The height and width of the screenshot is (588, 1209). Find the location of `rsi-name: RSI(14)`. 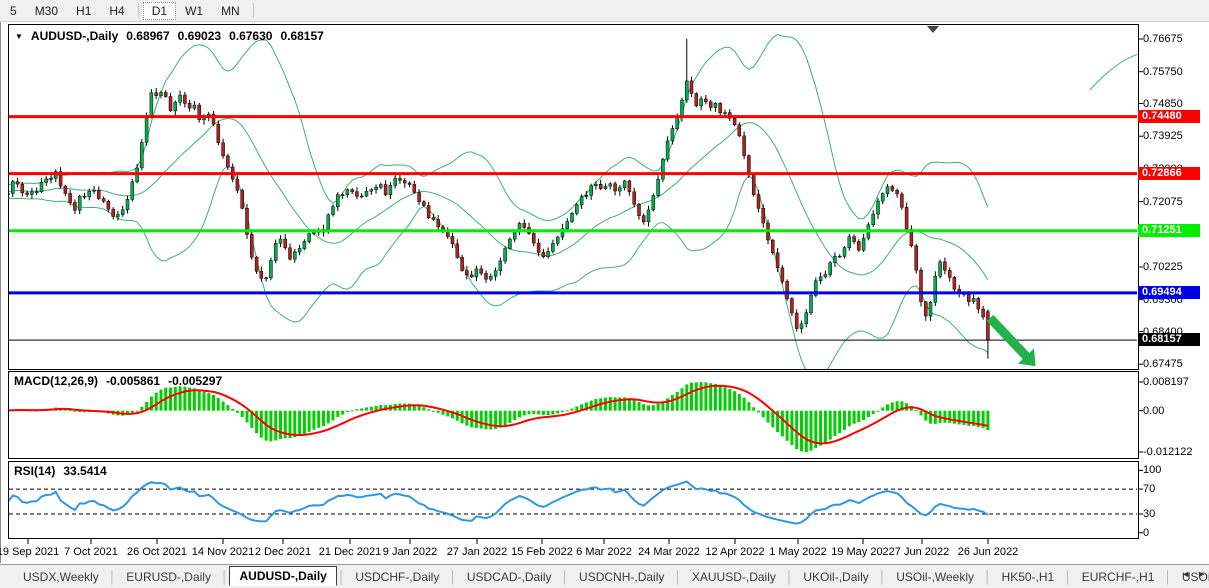

rsi-name: RSI(14) is located at coordinates (35, 471).